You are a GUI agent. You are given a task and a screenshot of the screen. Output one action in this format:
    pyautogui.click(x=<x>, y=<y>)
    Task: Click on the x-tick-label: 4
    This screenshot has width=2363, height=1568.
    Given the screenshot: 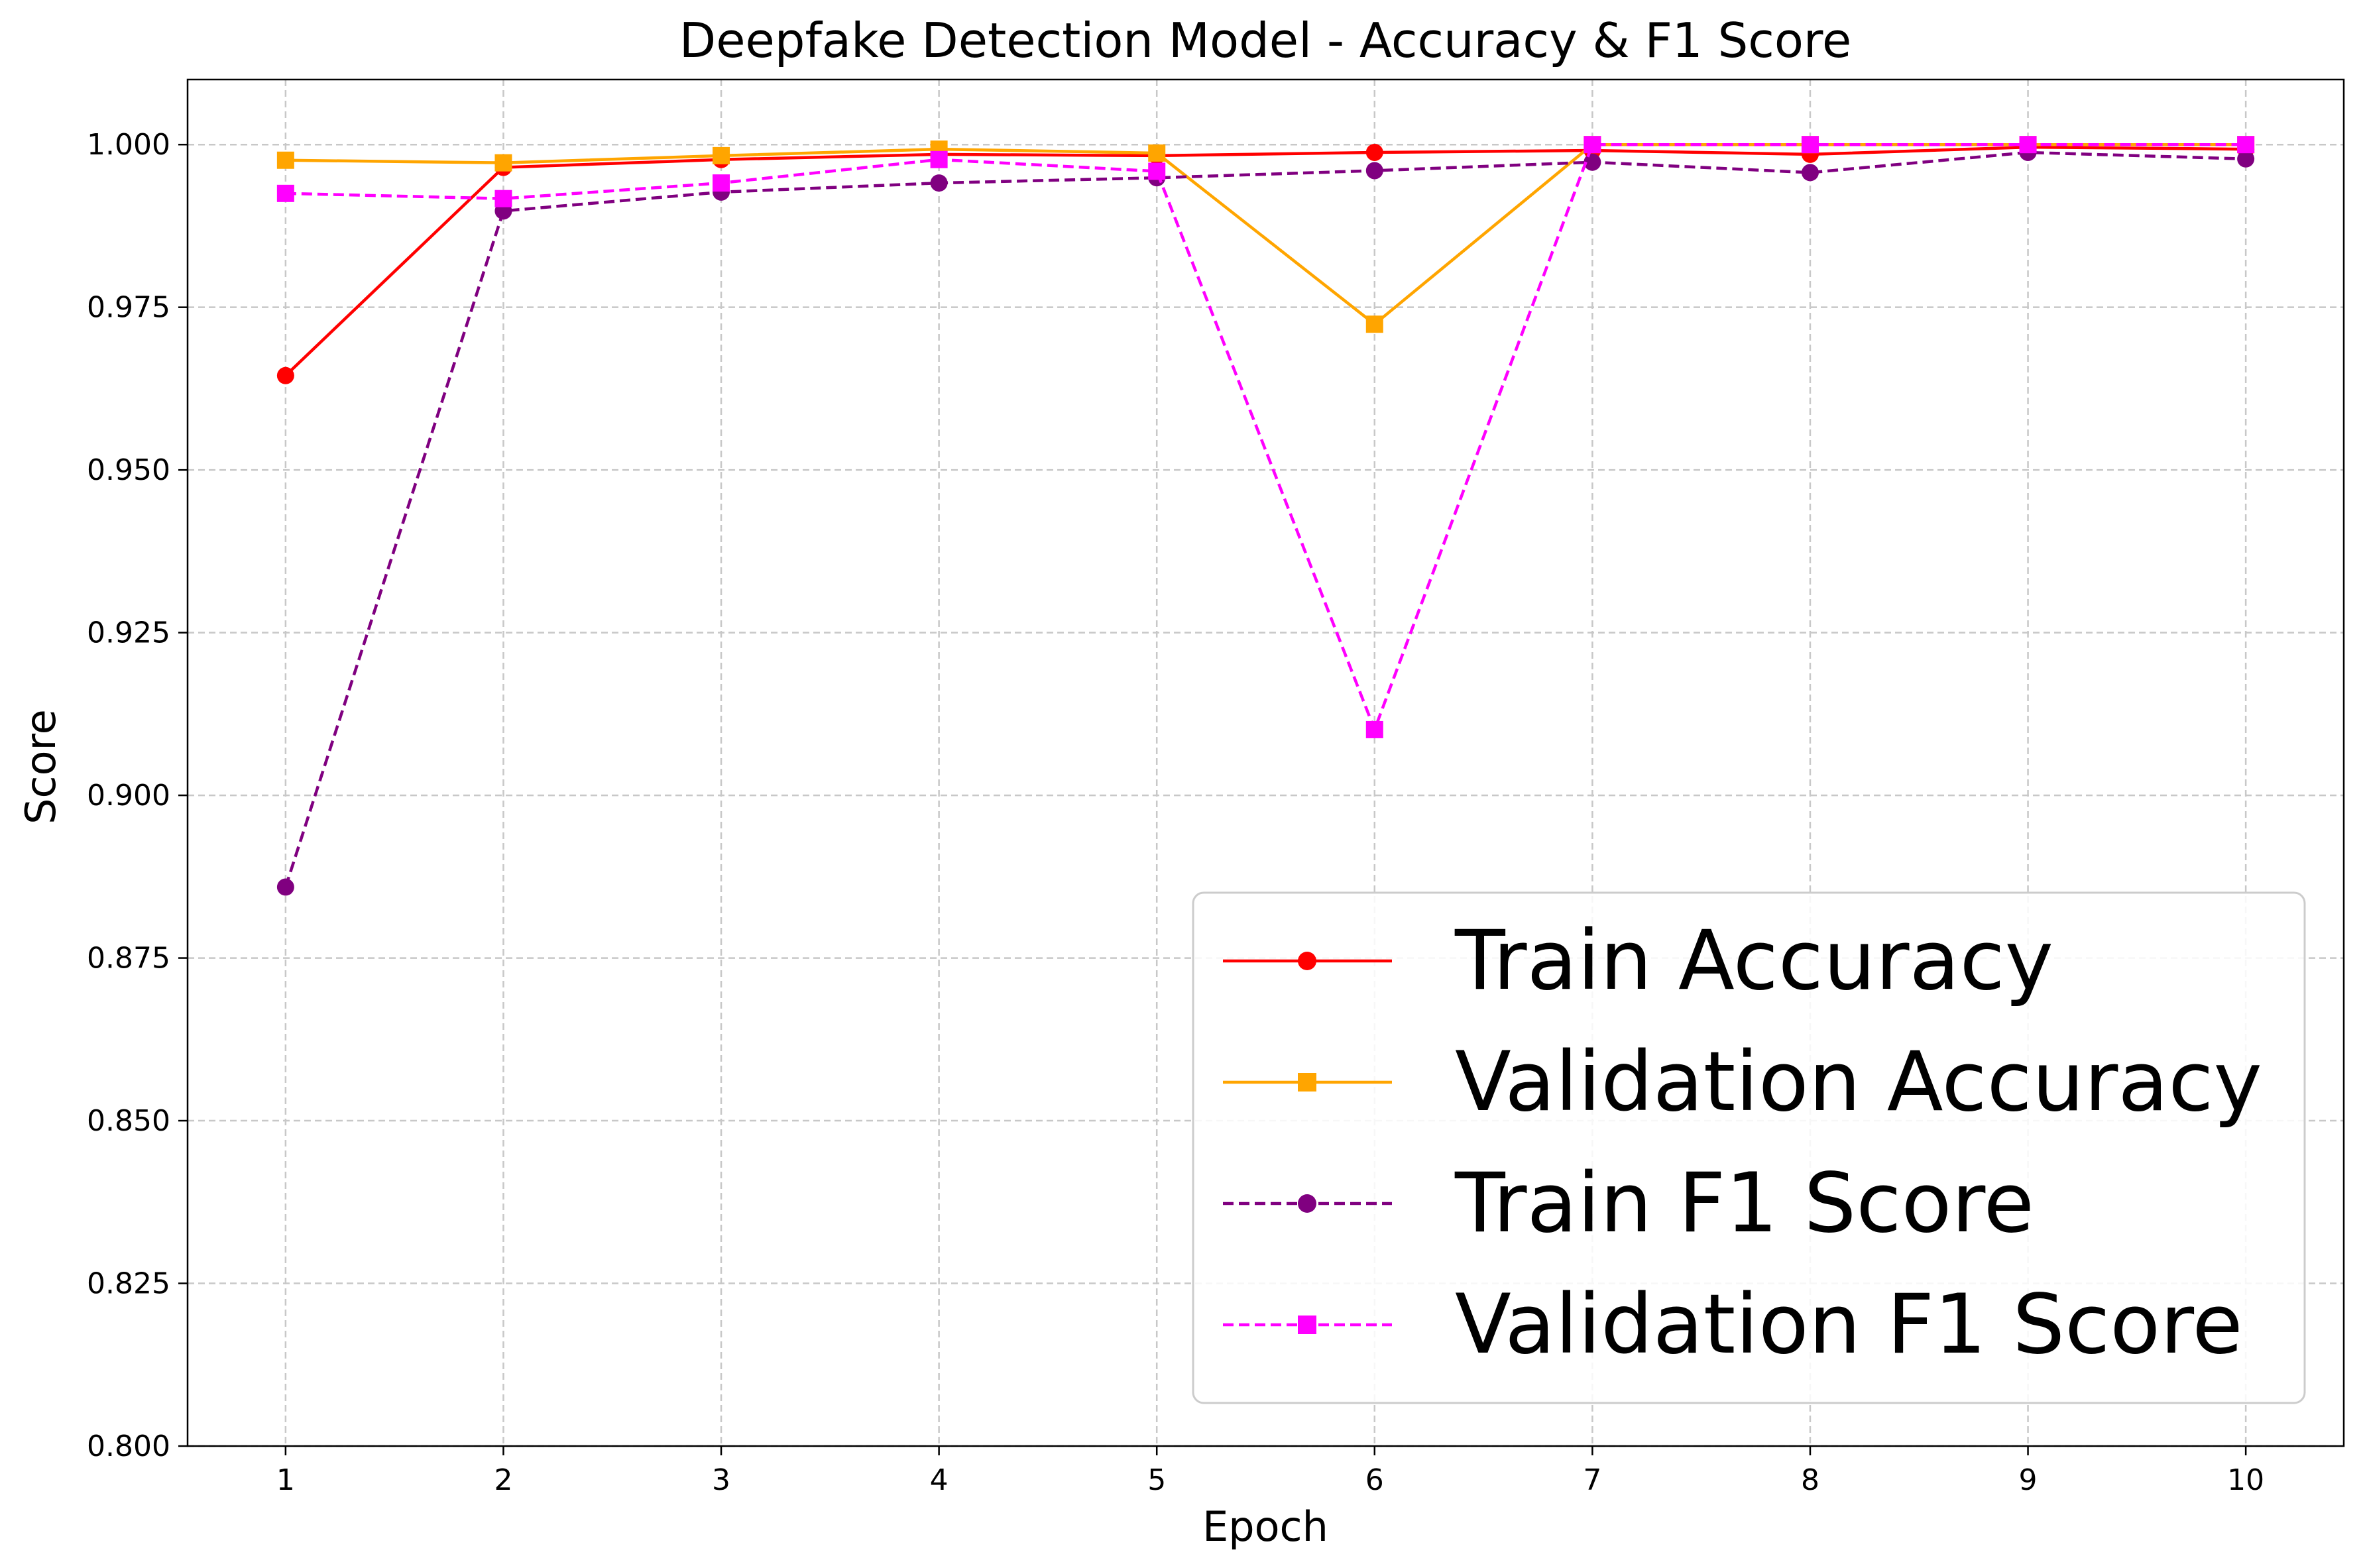 What is the action you would take?
    pyautogui.click(x=939, y=1480)
    